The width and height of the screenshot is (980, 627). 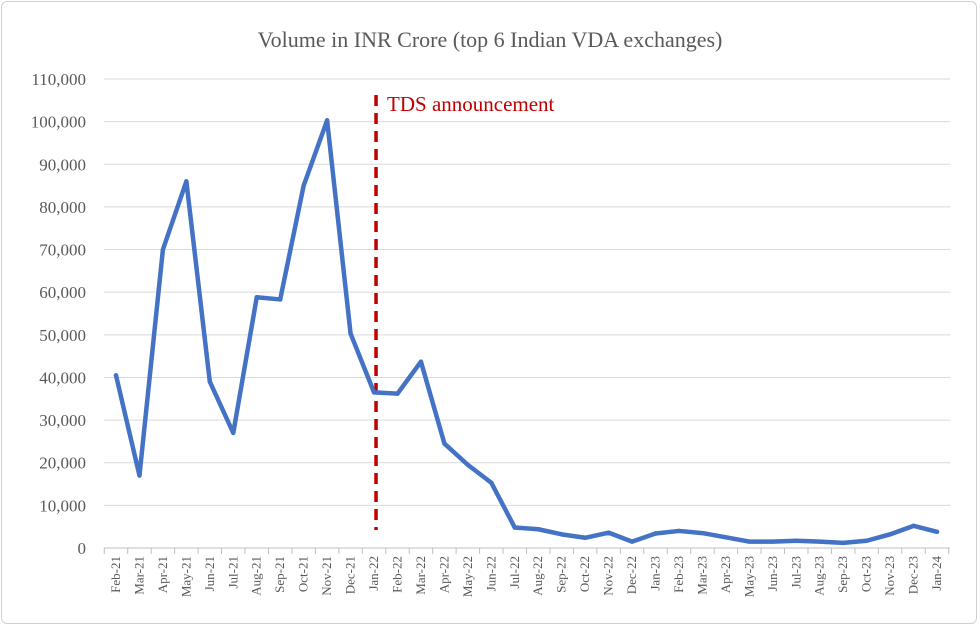 I want to click on x-tick-label: Oct-22, so click(x=584, y=574).